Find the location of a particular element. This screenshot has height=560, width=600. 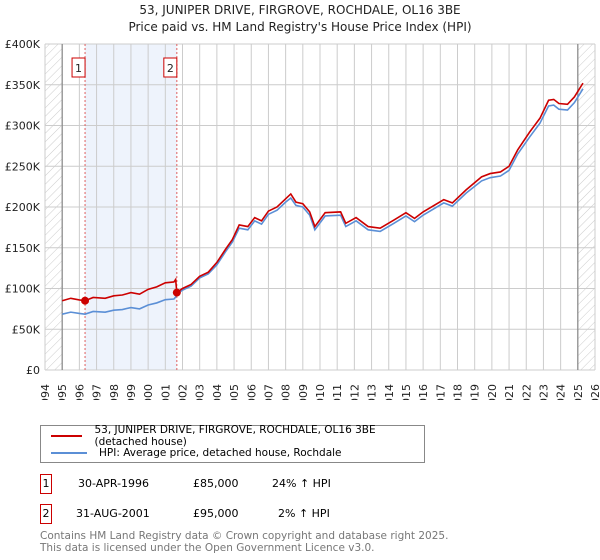

y-tick-label: £200K is located at coordinates (23, 207).